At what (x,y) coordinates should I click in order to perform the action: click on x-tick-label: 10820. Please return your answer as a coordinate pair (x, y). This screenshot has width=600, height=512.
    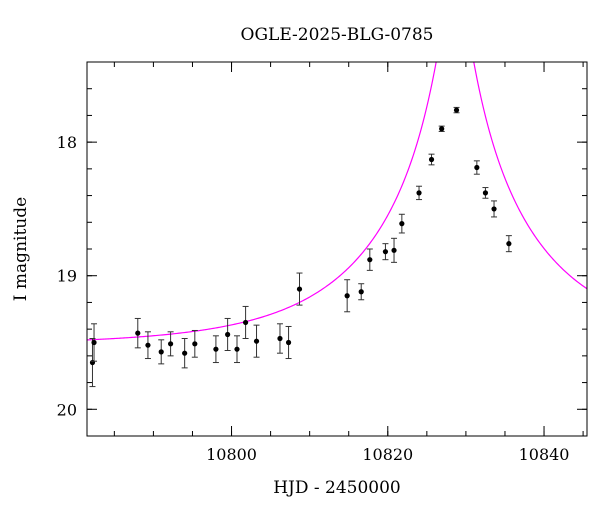
    Looking at the image, I should click on (387, 454).